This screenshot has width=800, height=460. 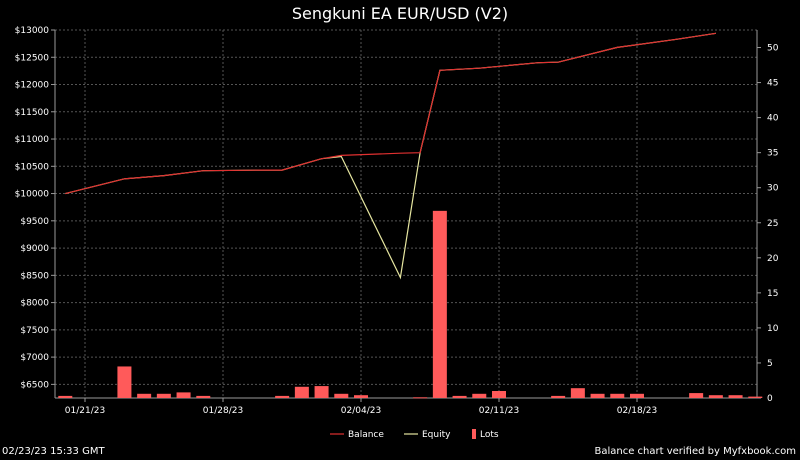 I want to click on y-right-tick-label: 5, so click(x=770, y=364).